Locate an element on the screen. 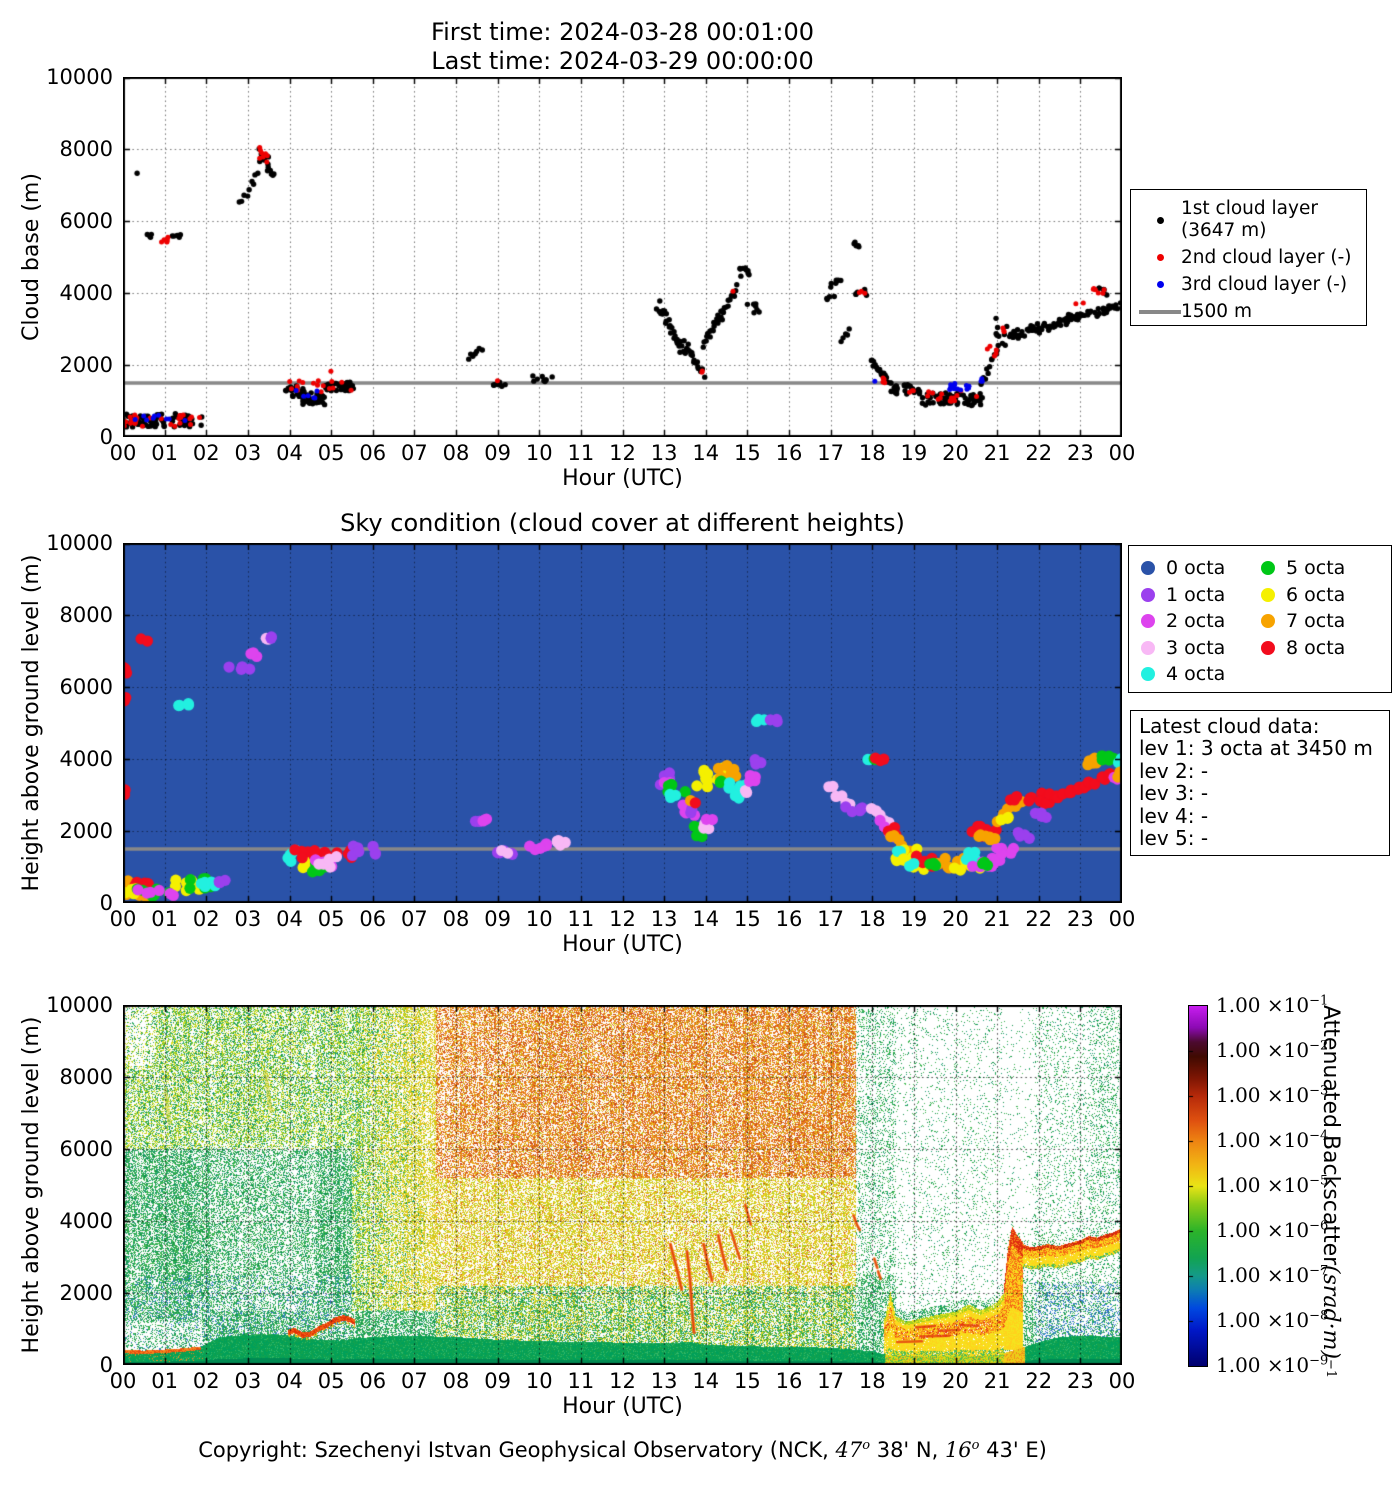 The image size is (1400, 1500). colorbar-tick-label: 1.00 ×10⁻³ is located at coordinates (1272, 1095).